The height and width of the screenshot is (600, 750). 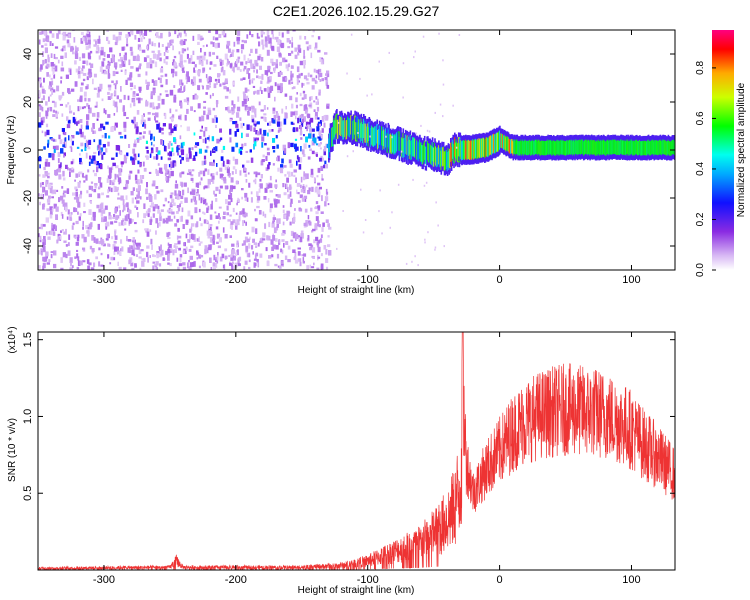 I want to click on colorbar-tick-label: 0.0, so click(x=700, y=270).